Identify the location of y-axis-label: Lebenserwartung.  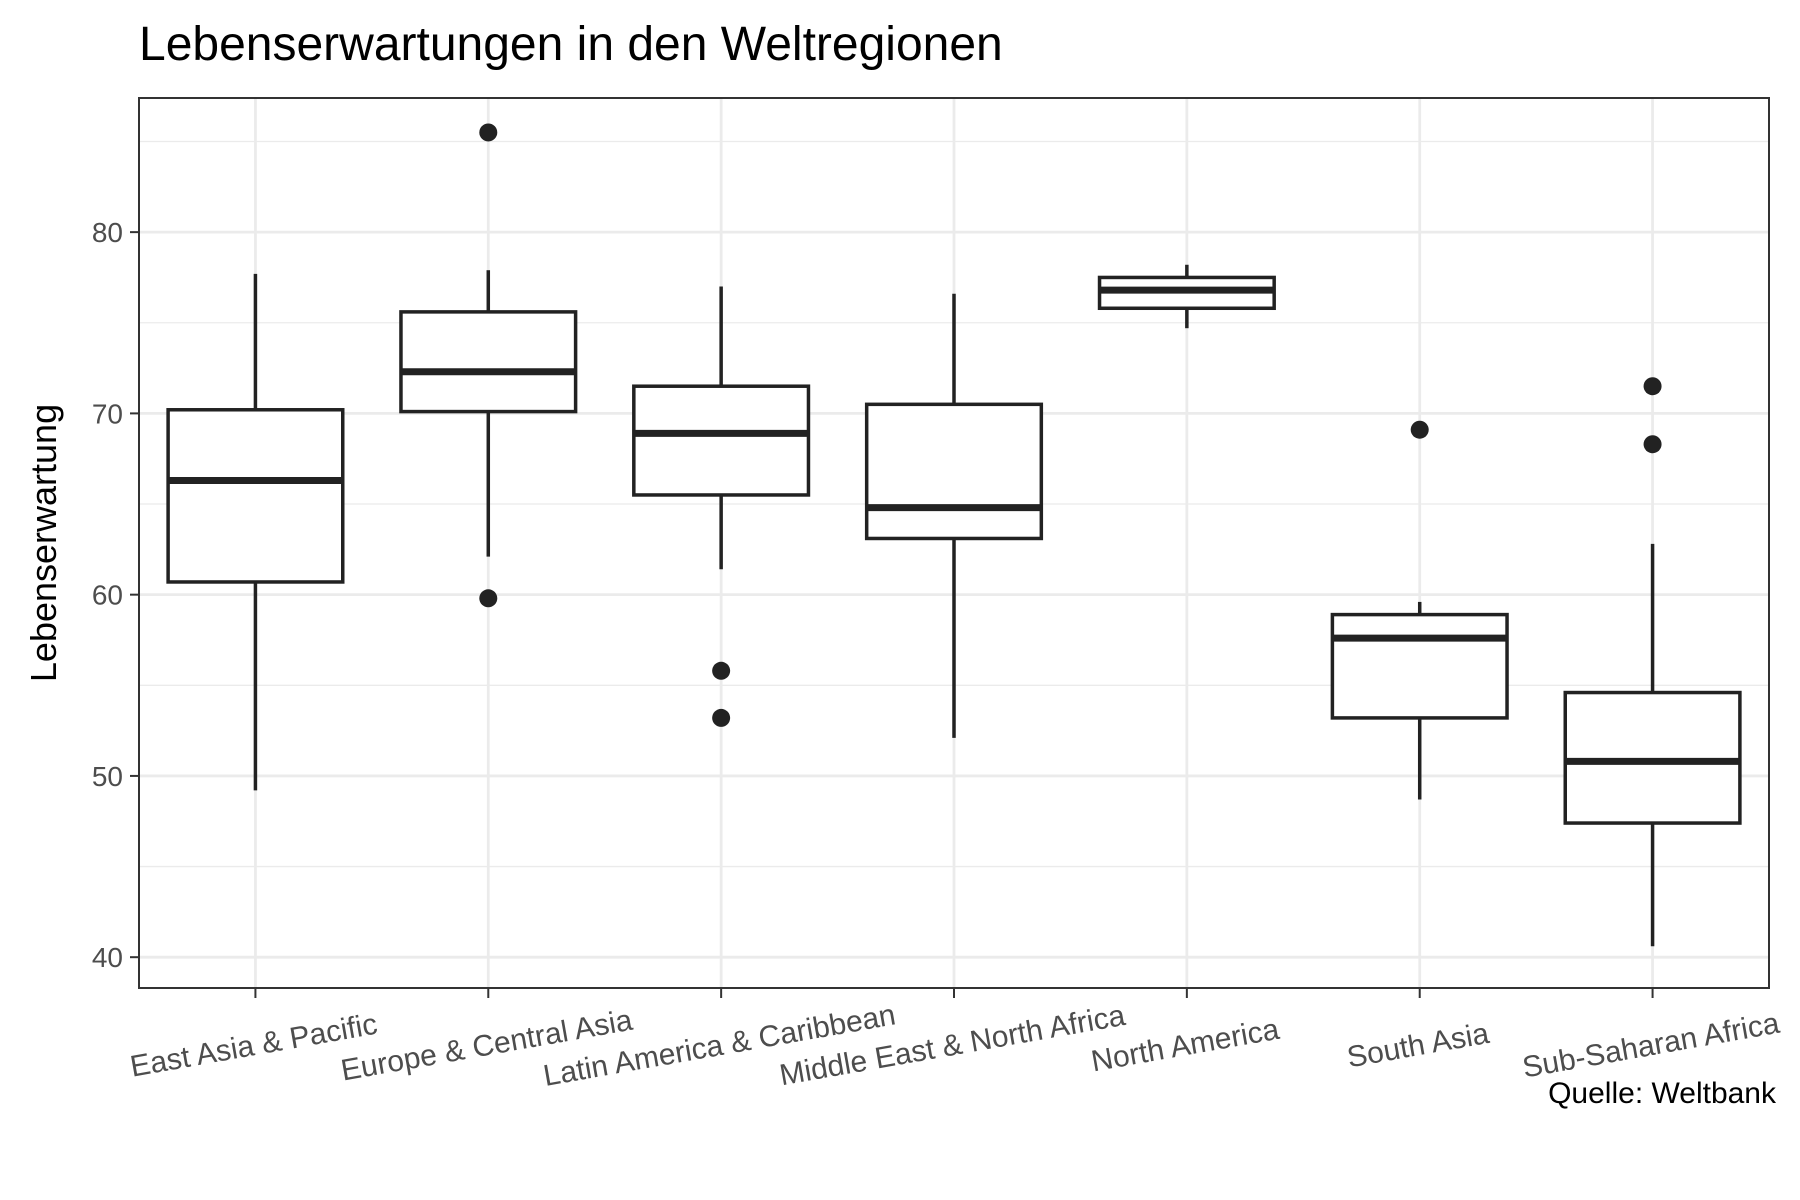
(43, 543).